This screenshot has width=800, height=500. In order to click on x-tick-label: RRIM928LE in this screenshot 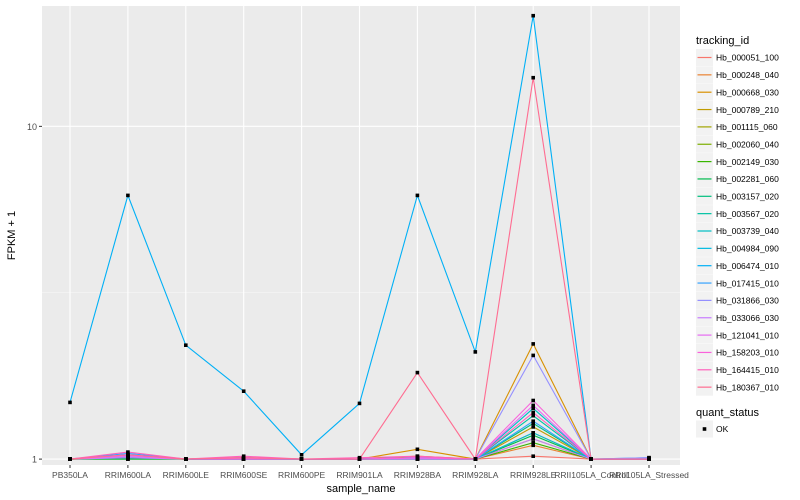, I will do `click(533, 475)`.